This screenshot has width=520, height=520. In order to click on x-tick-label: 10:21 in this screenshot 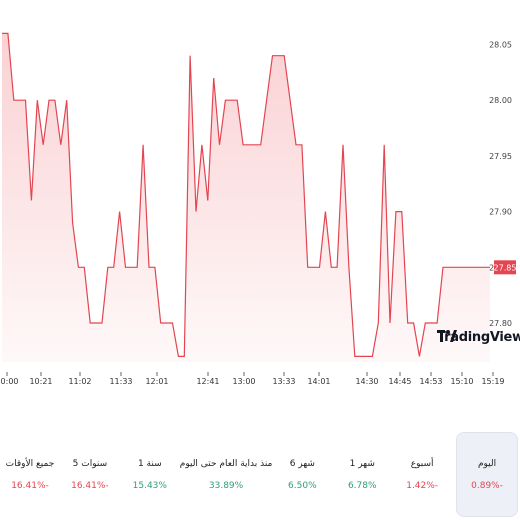, I will do `click(40, 381)`.